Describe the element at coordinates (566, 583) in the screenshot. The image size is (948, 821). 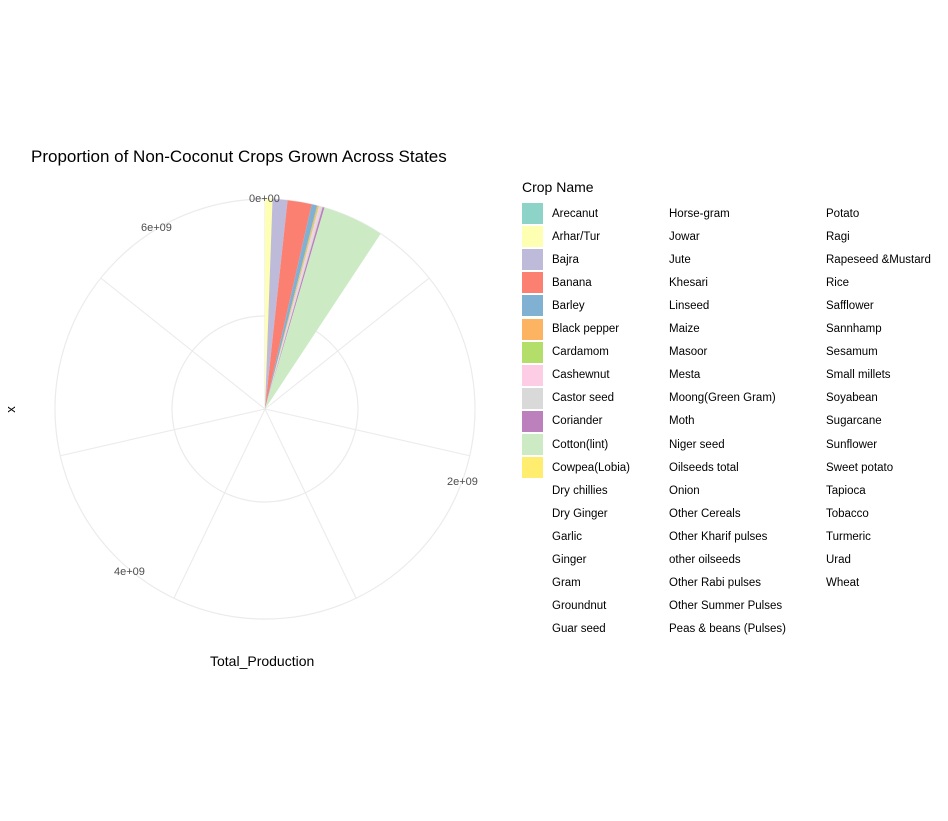
I see `legend-label: Gram` at that location.